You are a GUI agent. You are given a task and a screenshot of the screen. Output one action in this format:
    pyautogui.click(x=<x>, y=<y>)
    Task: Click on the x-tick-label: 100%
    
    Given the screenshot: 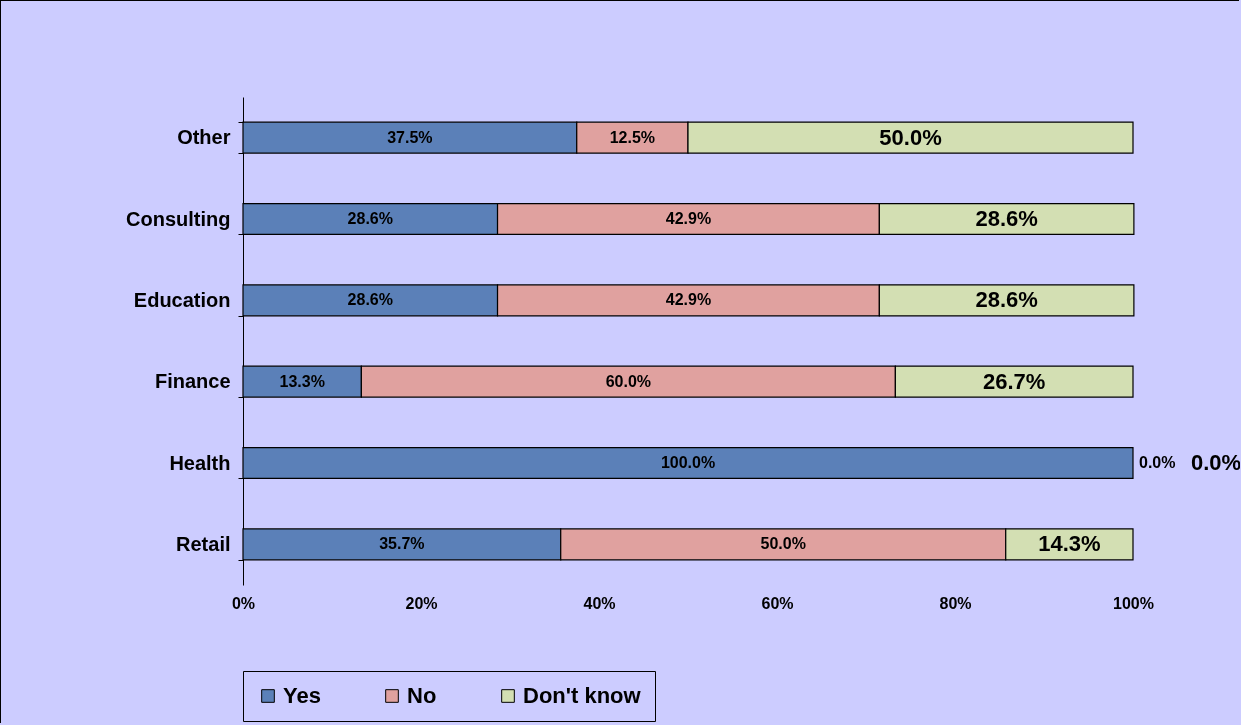 What is the action you would take?
    pyautogui.click(x=1133, y=603)
    